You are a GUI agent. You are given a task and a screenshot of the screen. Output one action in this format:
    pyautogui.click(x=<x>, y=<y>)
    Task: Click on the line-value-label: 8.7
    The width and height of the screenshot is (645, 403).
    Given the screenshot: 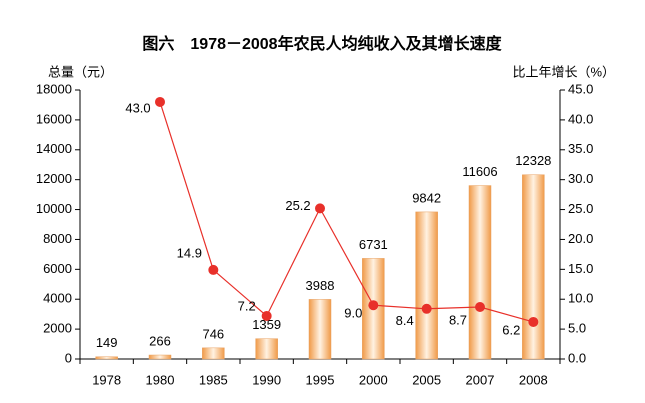 What is the action you would take?
    pyautogui.click(x=458, y=319)
    